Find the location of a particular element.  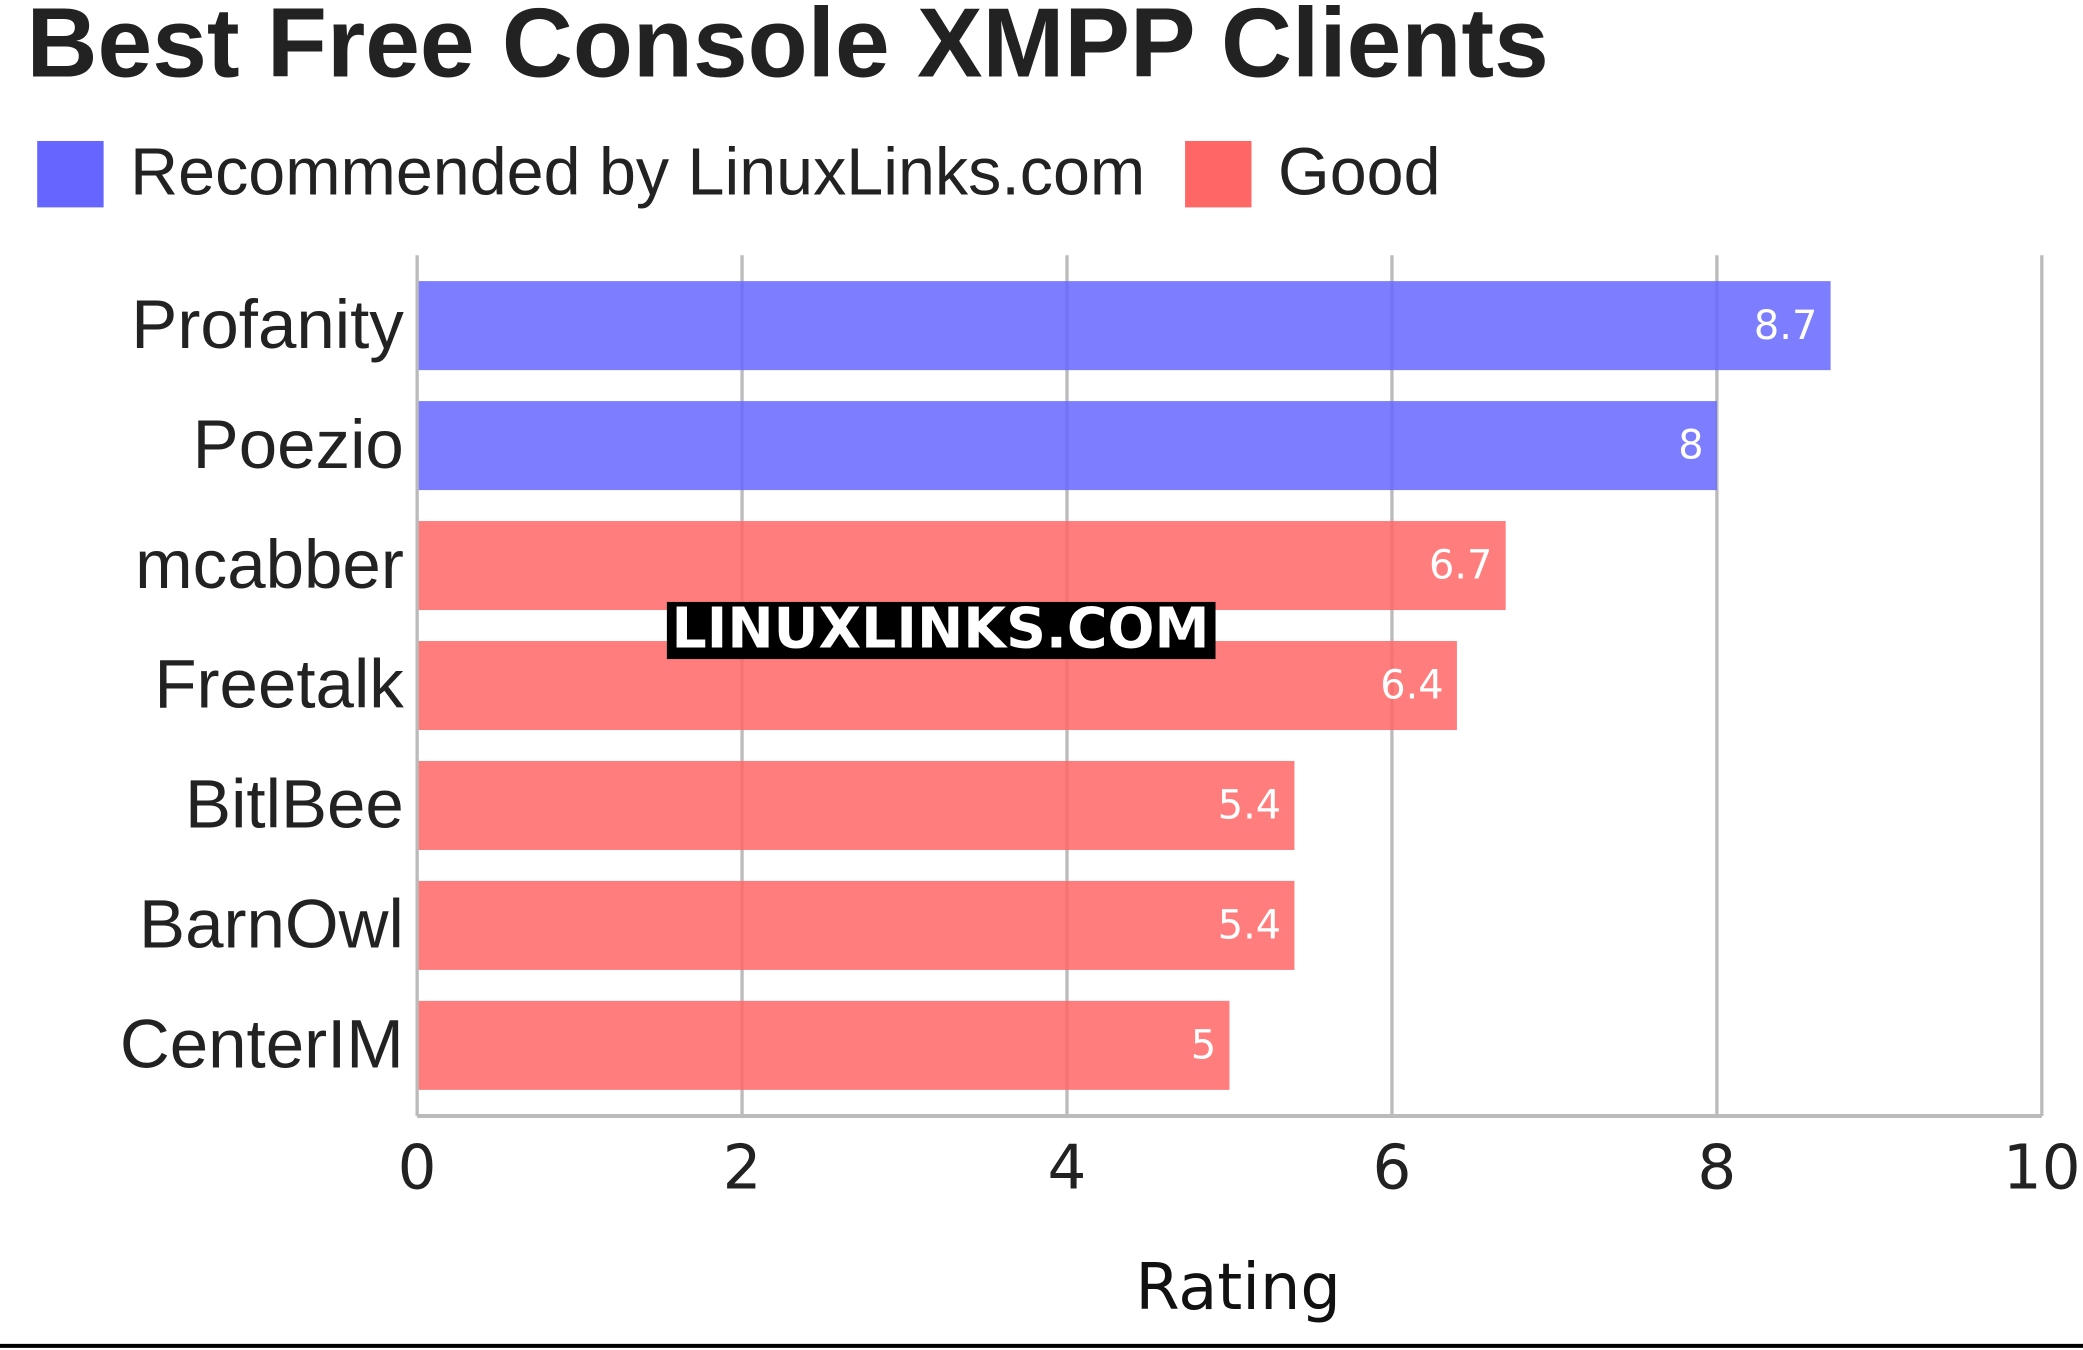

value-label: 6.7 is located at coordinates (1460, 566).